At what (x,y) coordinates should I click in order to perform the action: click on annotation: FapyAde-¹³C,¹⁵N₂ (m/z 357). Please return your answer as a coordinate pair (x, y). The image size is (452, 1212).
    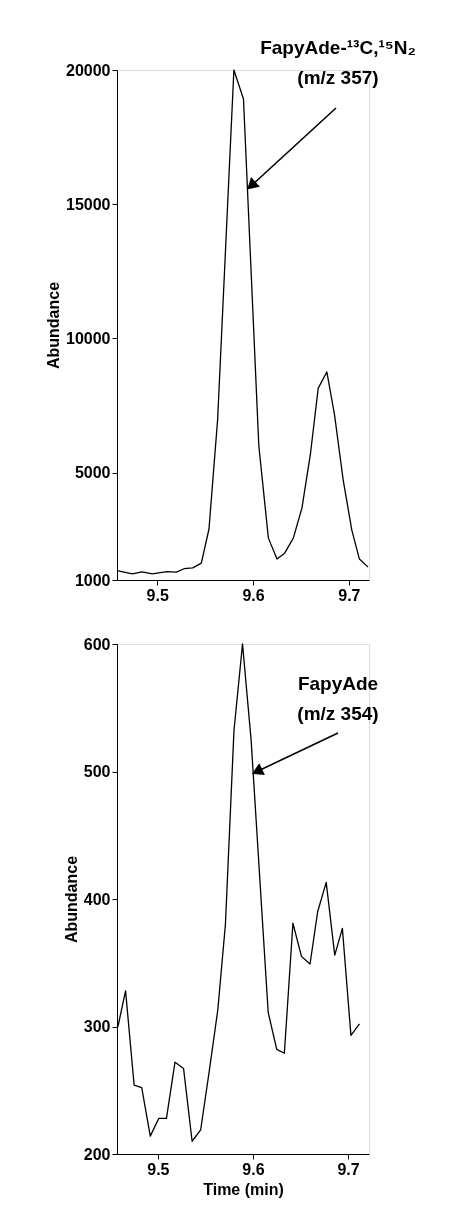
    Looking at the image, I should click on (338, 62).